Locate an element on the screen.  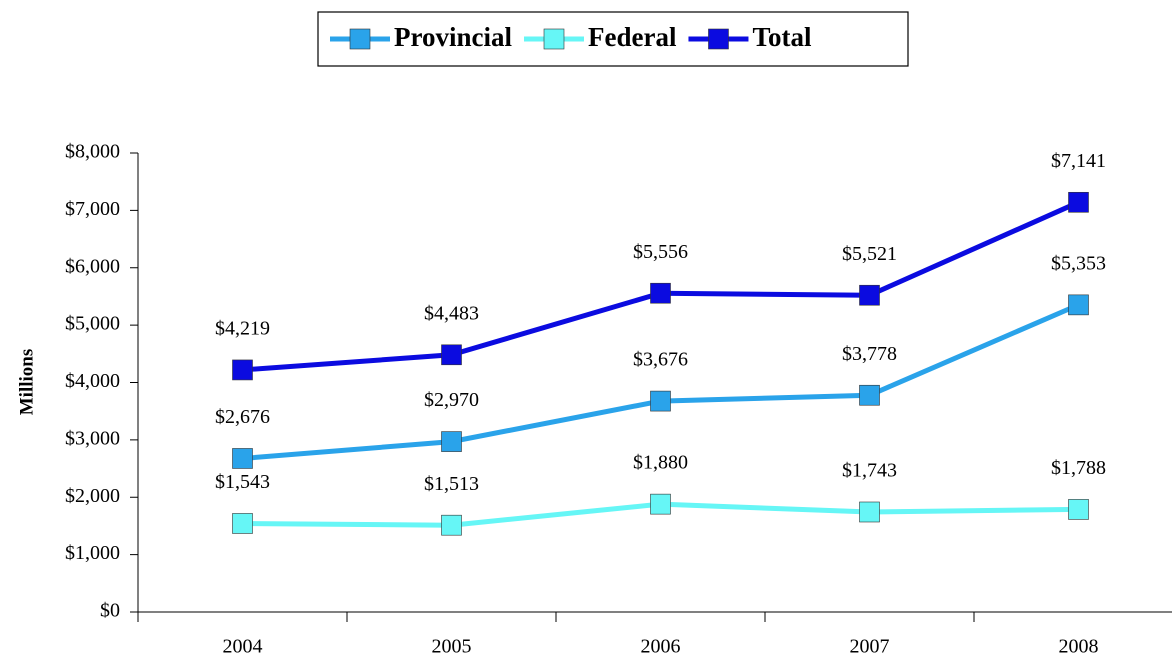
data-label: $3,676 is located at coordinates (660, 360).